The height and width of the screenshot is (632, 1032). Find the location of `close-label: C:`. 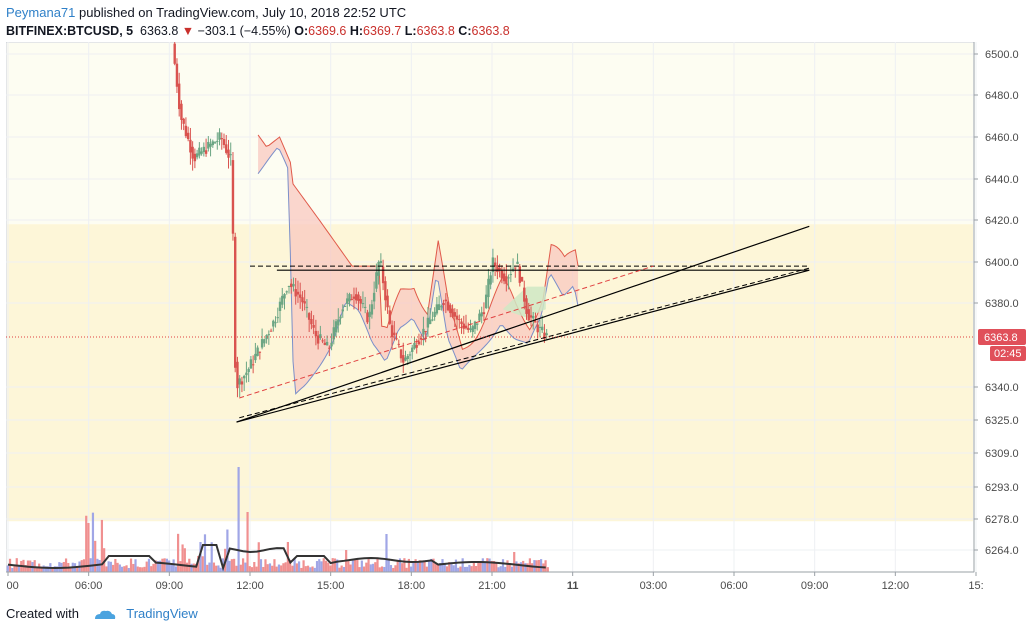

close-label: C: is located at coordinates (465, 31).